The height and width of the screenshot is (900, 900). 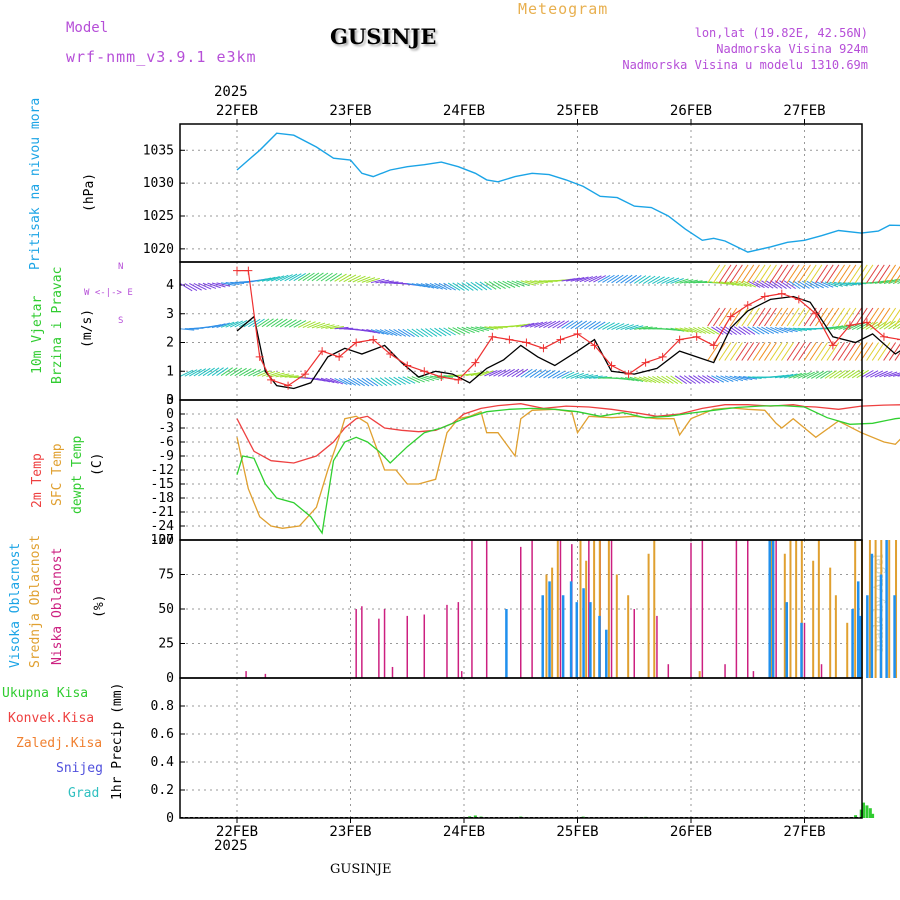 What do you see at coordinates (170, 678) in the screenshot?
I see `y-tick-label: 0` at bounding box center [170, 678].